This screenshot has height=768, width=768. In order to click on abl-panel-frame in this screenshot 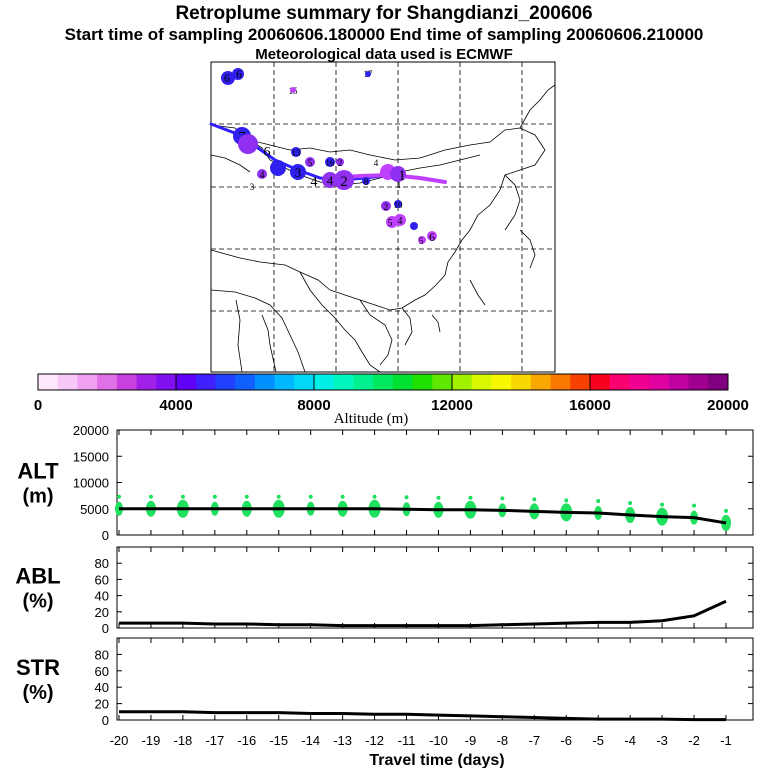, I will do `click(435, 587)`.